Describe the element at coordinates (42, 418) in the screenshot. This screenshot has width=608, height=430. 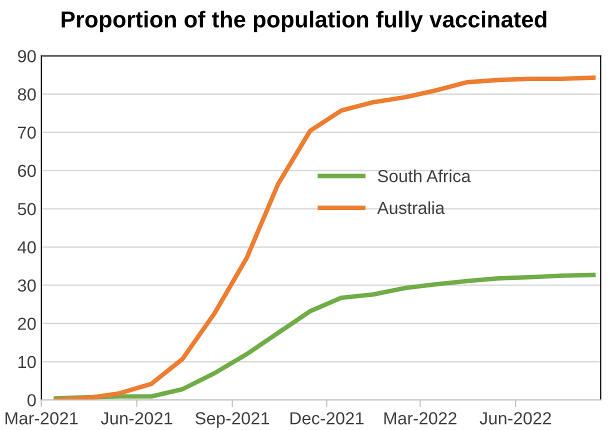
I see `x-tick-label: Mar-2021` at that location.